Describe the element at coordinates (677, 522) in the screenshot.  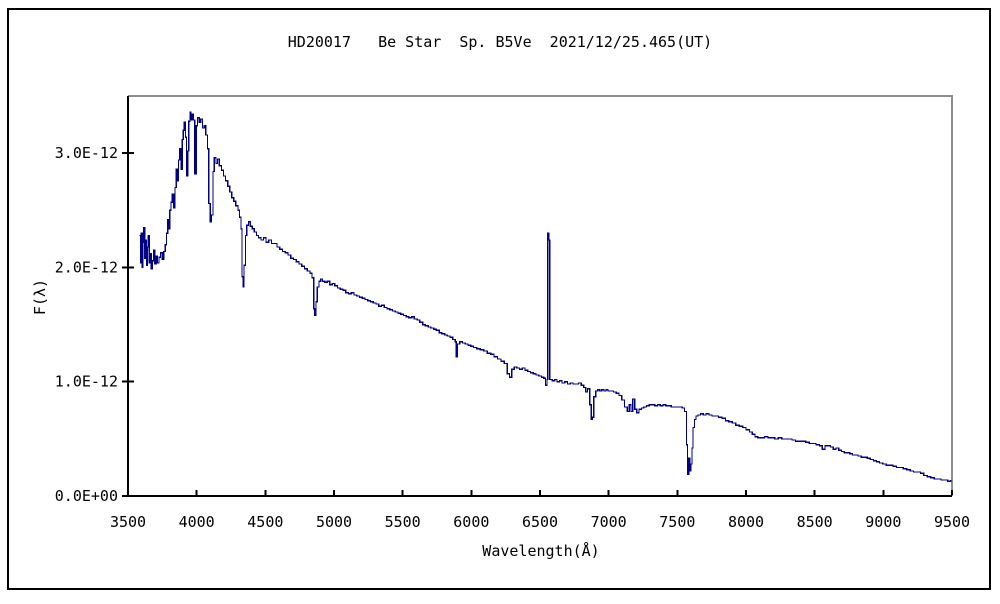
I see `x-tick-label: 7500` at that location.